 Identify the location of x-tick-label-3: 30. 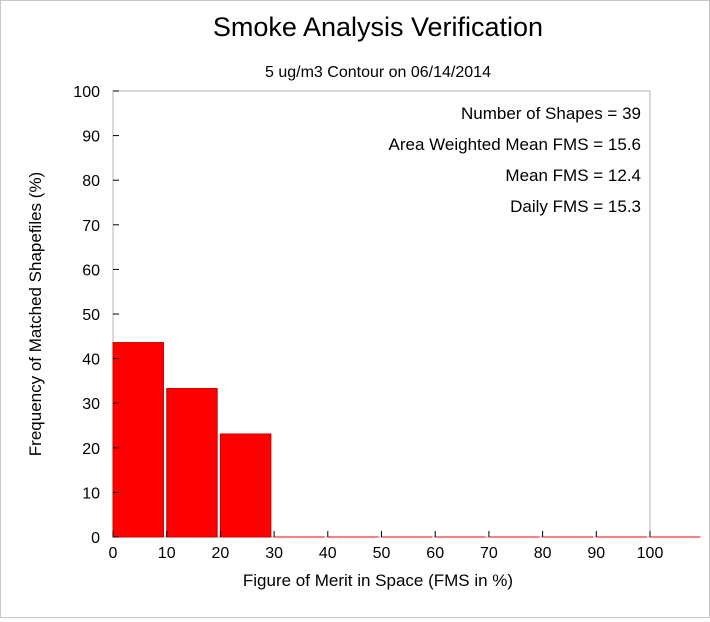
(274, 553).